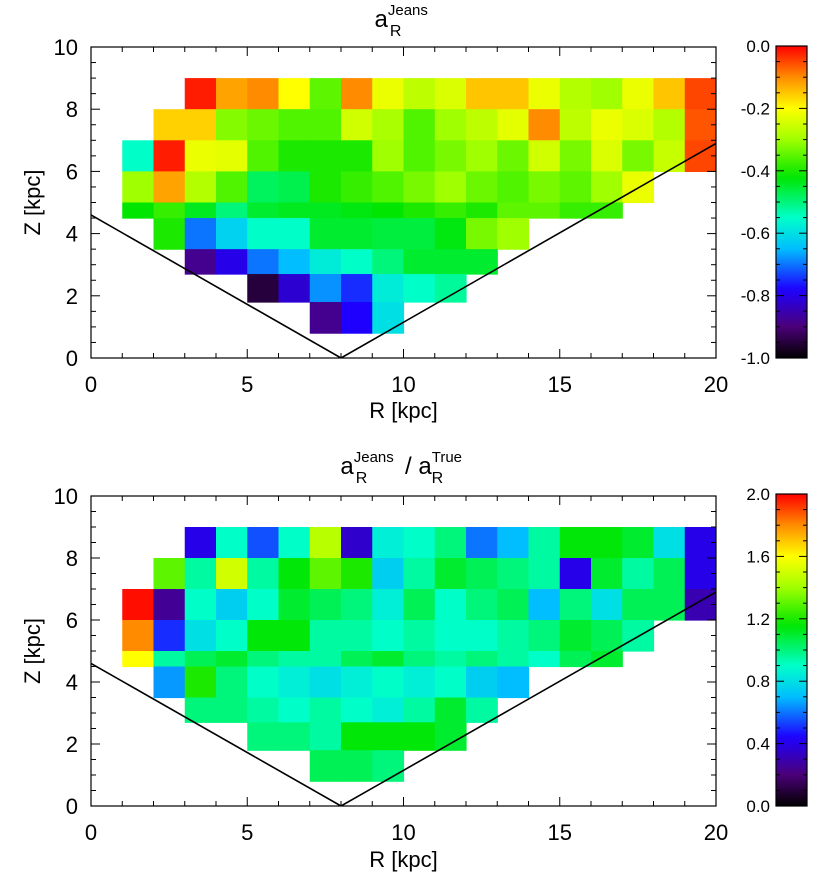 The image size is (830, 876). What do you see at coordinates (791, 650) in the screenshot?
I see `colorbar` at bounding box center [791, 650].